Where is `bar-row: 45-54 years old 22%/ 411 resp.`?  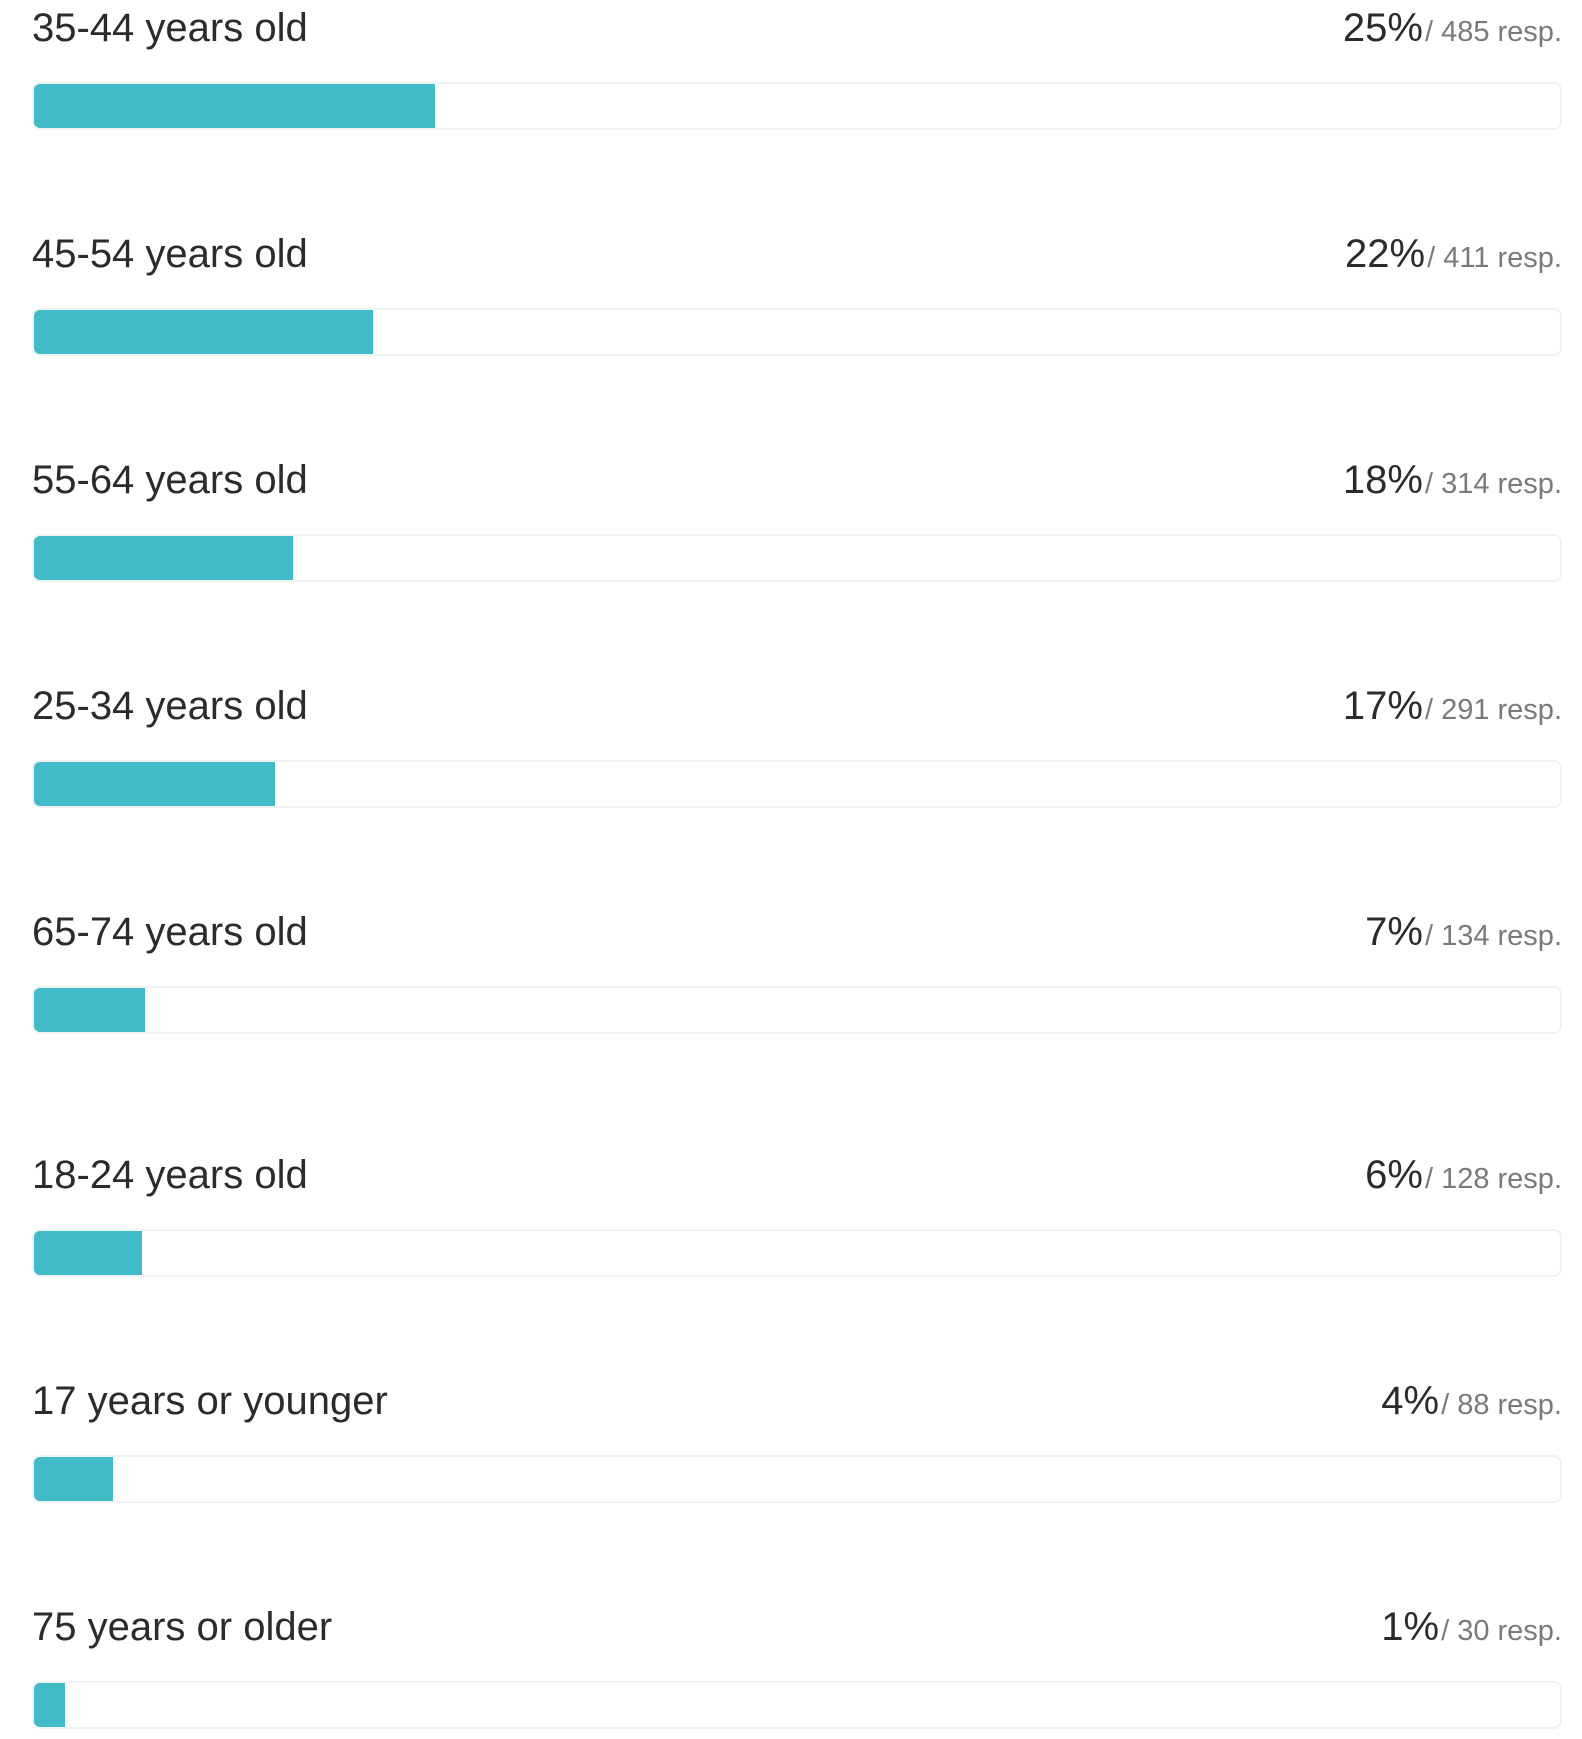
bar-row: 45-54 years old 22%/ 411 resp. is located at coordinates (797, 296).